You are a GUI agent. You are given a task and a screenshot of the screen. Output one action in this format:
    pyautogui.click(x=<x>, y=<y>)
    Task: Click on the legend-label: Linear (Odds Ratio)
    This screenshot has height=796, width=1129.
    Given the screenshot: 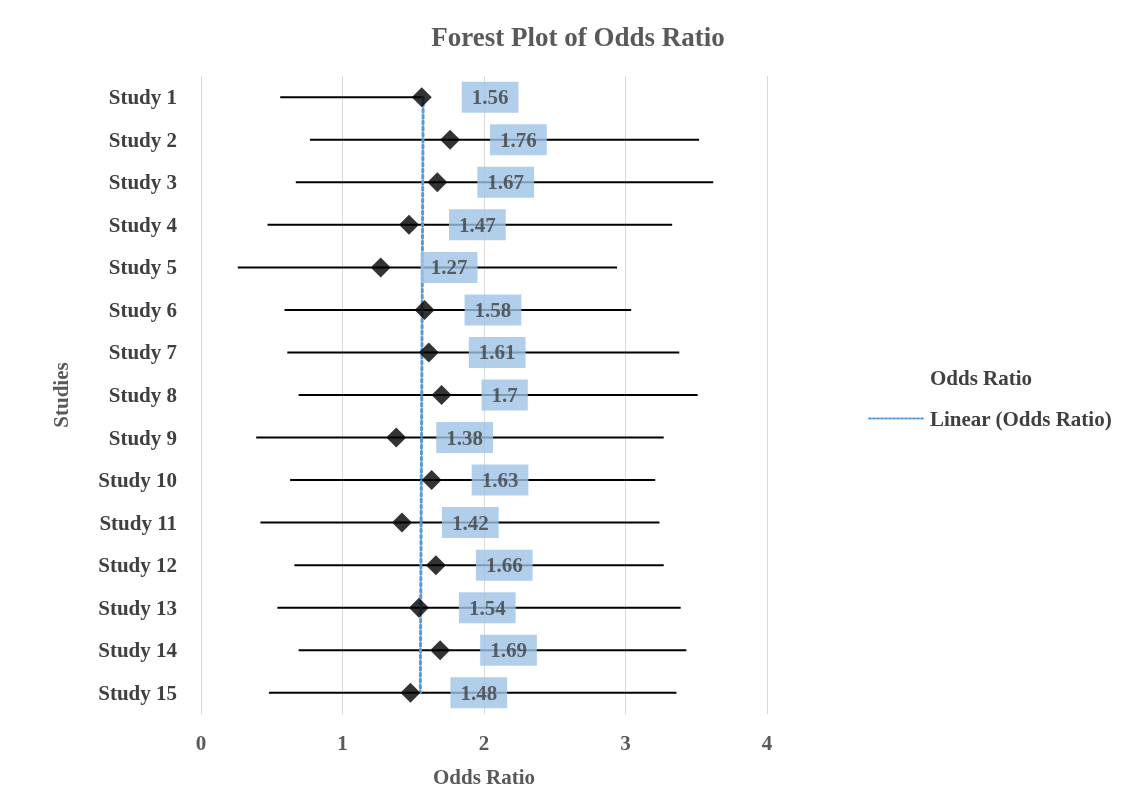 What is the action you would take?
    pyautogui.click(x=1020, y=418)
    